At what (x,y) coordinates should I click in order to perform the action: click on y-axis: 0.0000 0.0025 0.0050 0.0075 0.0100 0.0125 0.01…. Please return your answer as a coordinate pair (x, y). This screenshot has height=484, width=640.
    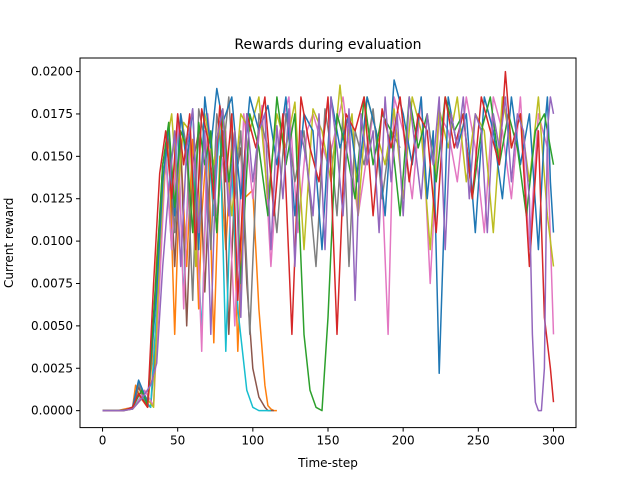
    Looking at the image, I should click on (55, 241).